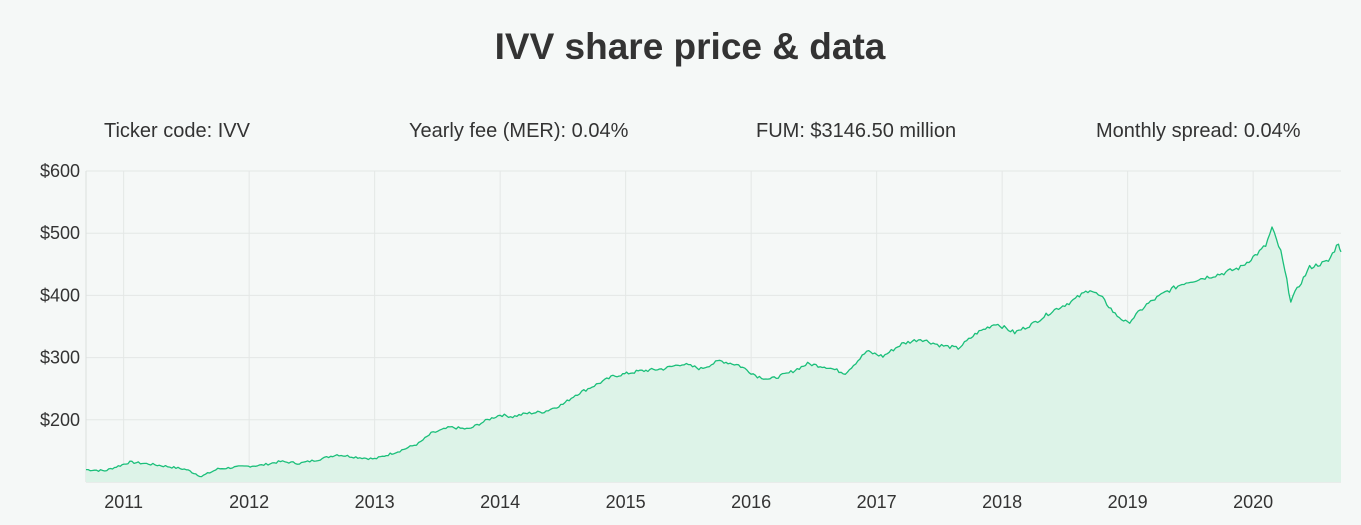 This screenshot has width=1361, height=525. What do you see at coordinates (1198, 131) in the screenshot?
I see `monthly-spread-stat: Monthly spread: 0.04%` at bounding box center [1198, 131].